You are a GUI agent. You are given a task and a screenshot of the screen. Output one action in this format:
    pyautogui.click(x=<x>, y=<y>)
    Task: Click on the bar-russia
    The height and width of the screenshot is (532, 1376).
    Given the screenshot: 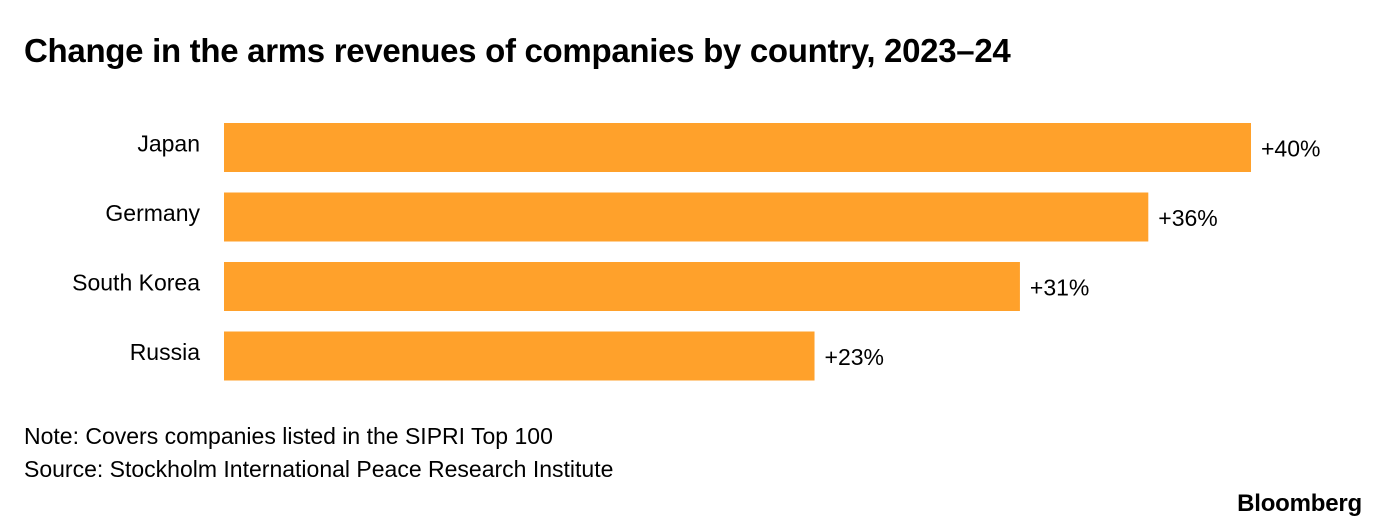 What is the action you would take?
    pyautogui.click(x=519, y=356)
    